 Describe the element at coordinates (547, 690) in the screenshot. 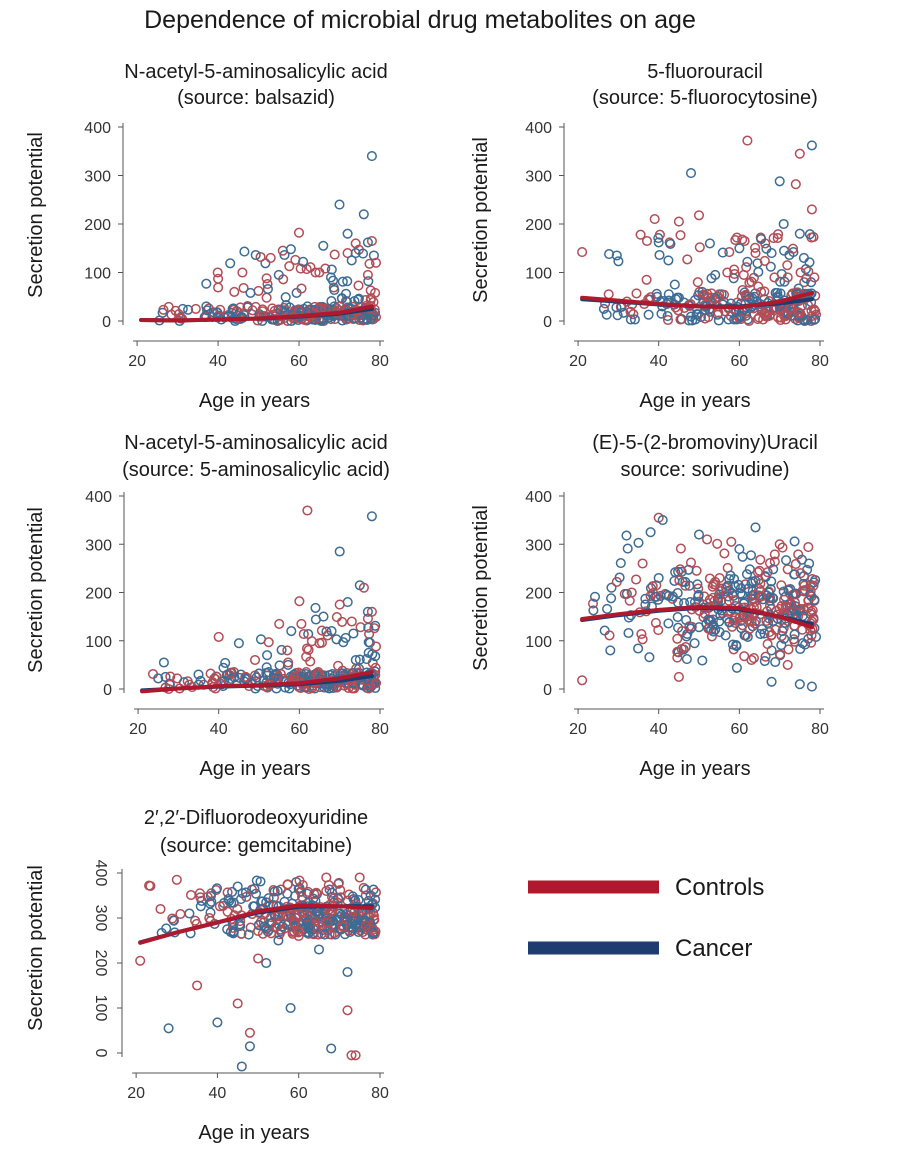

I see `y-tick-label: 0` at that location.